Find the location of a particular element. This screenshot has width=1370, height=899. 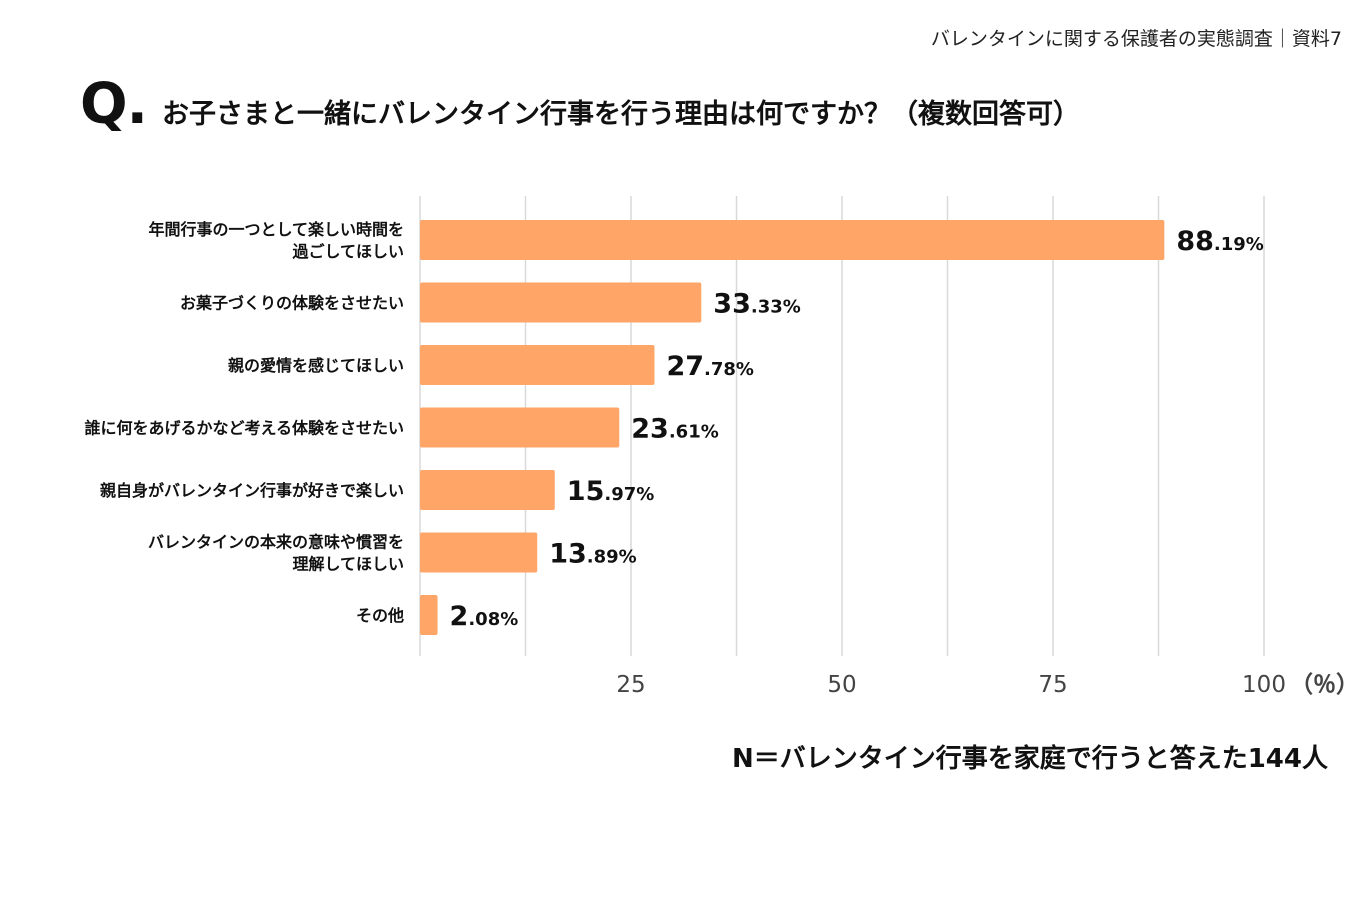

category-label: バレンタインの本来の意味や慣習を is located at coordinates (276, 542).